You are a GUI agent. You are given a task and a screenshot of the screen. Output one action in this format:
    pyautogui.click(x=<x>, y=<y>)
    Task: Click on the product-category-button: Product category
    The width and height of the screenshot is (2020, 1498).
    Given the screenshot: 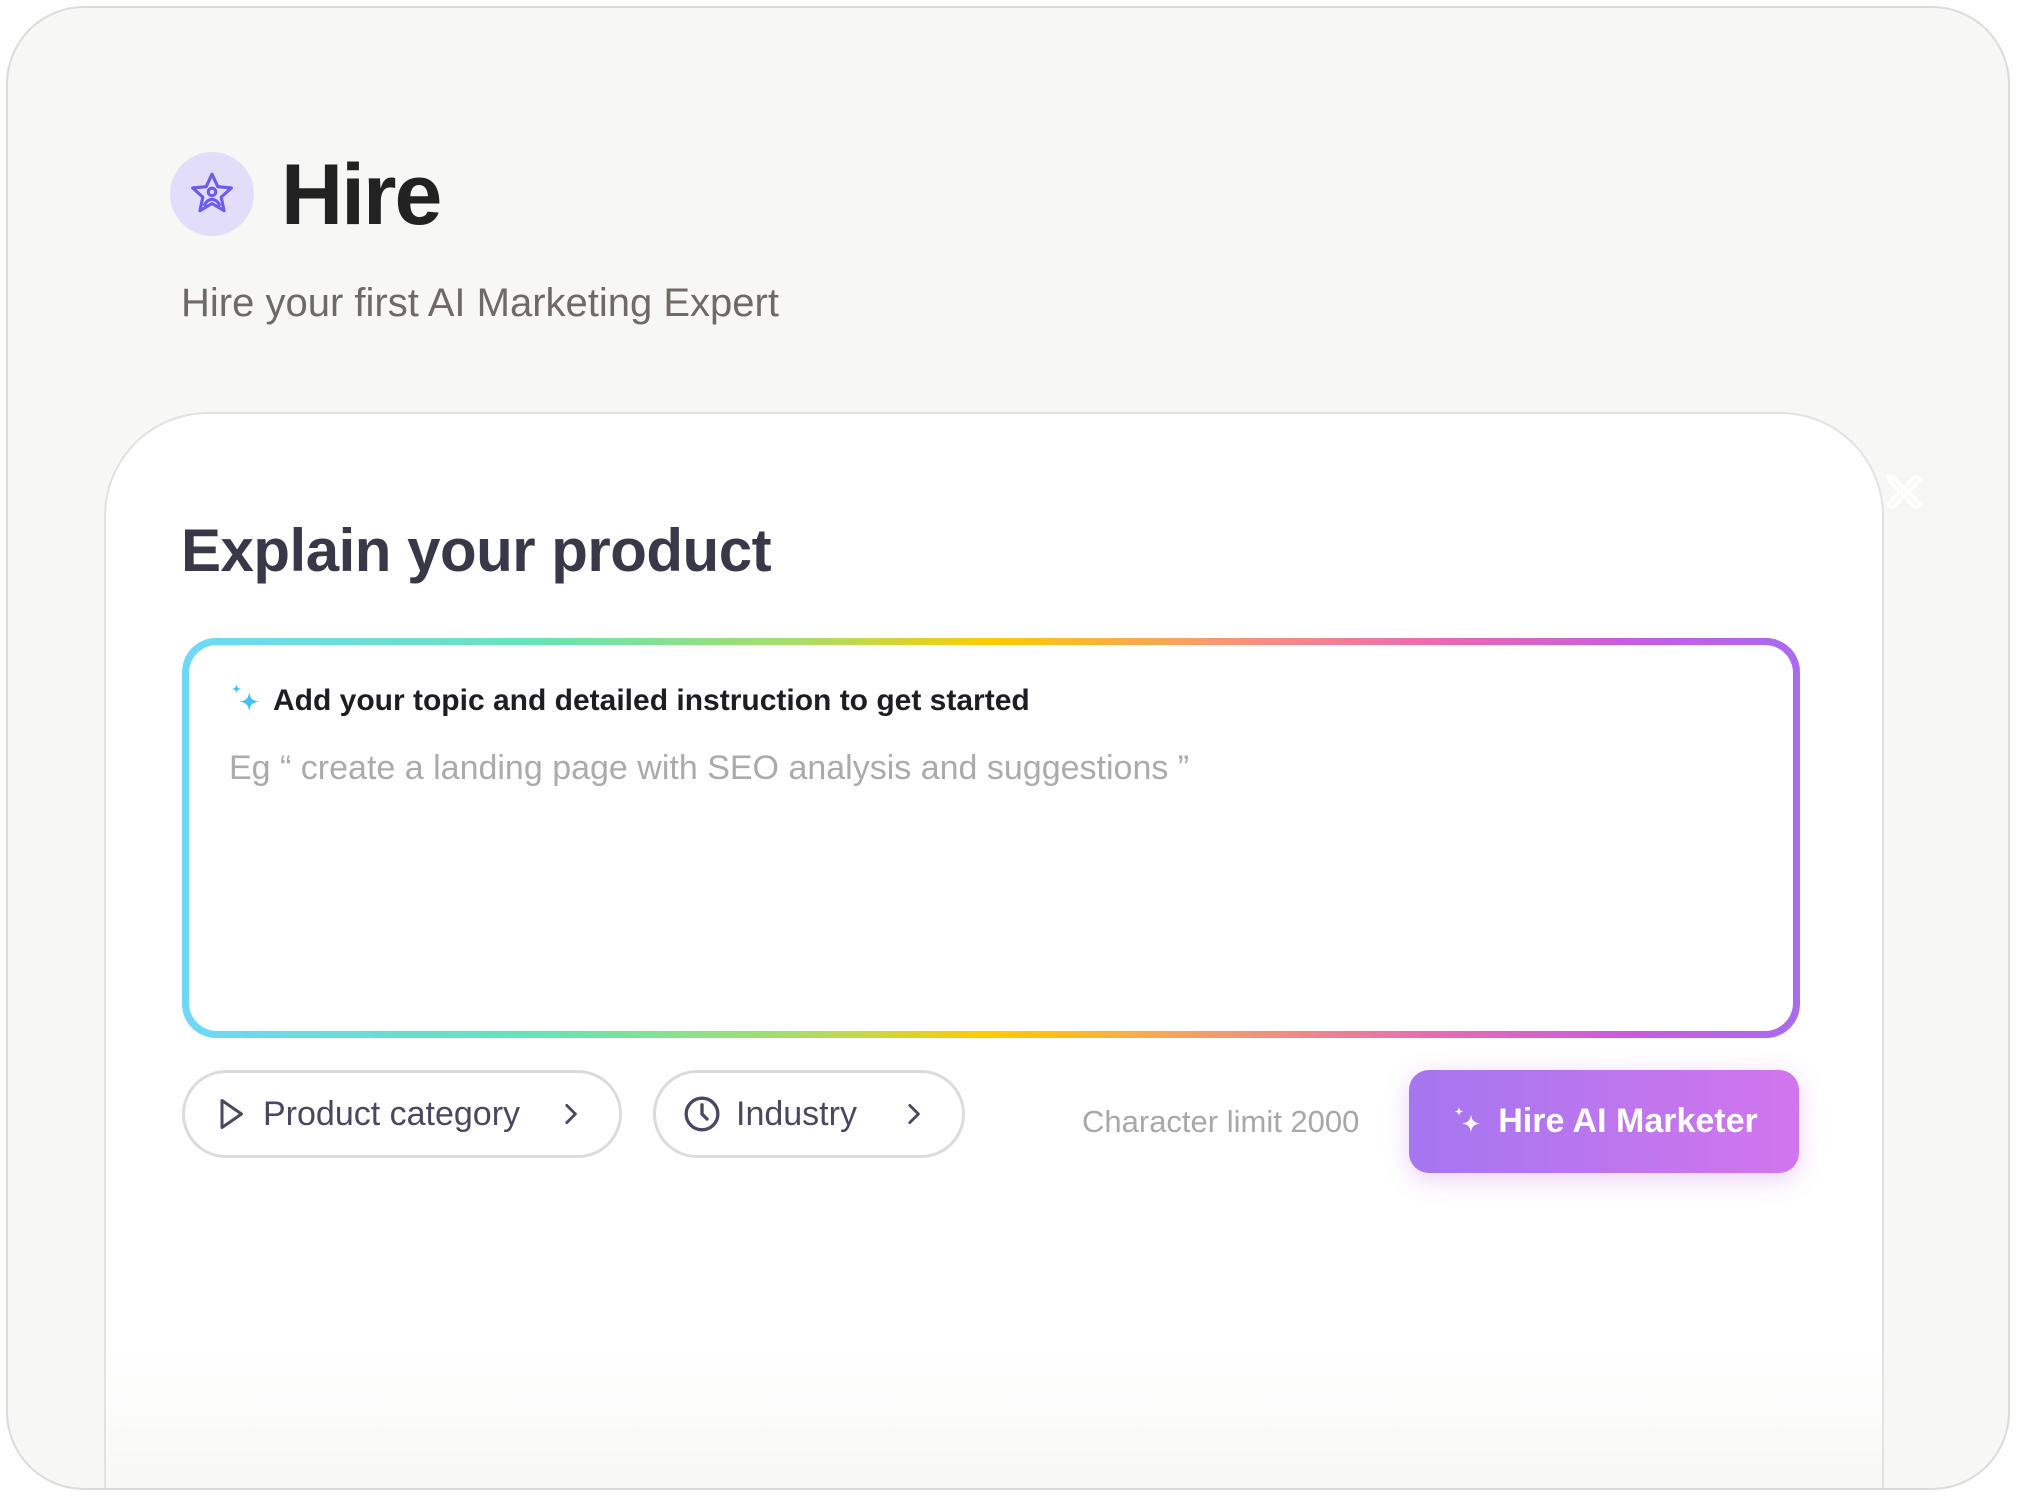 What is the action you would take?
    pyautogui.click(x=402, y=1114)
    